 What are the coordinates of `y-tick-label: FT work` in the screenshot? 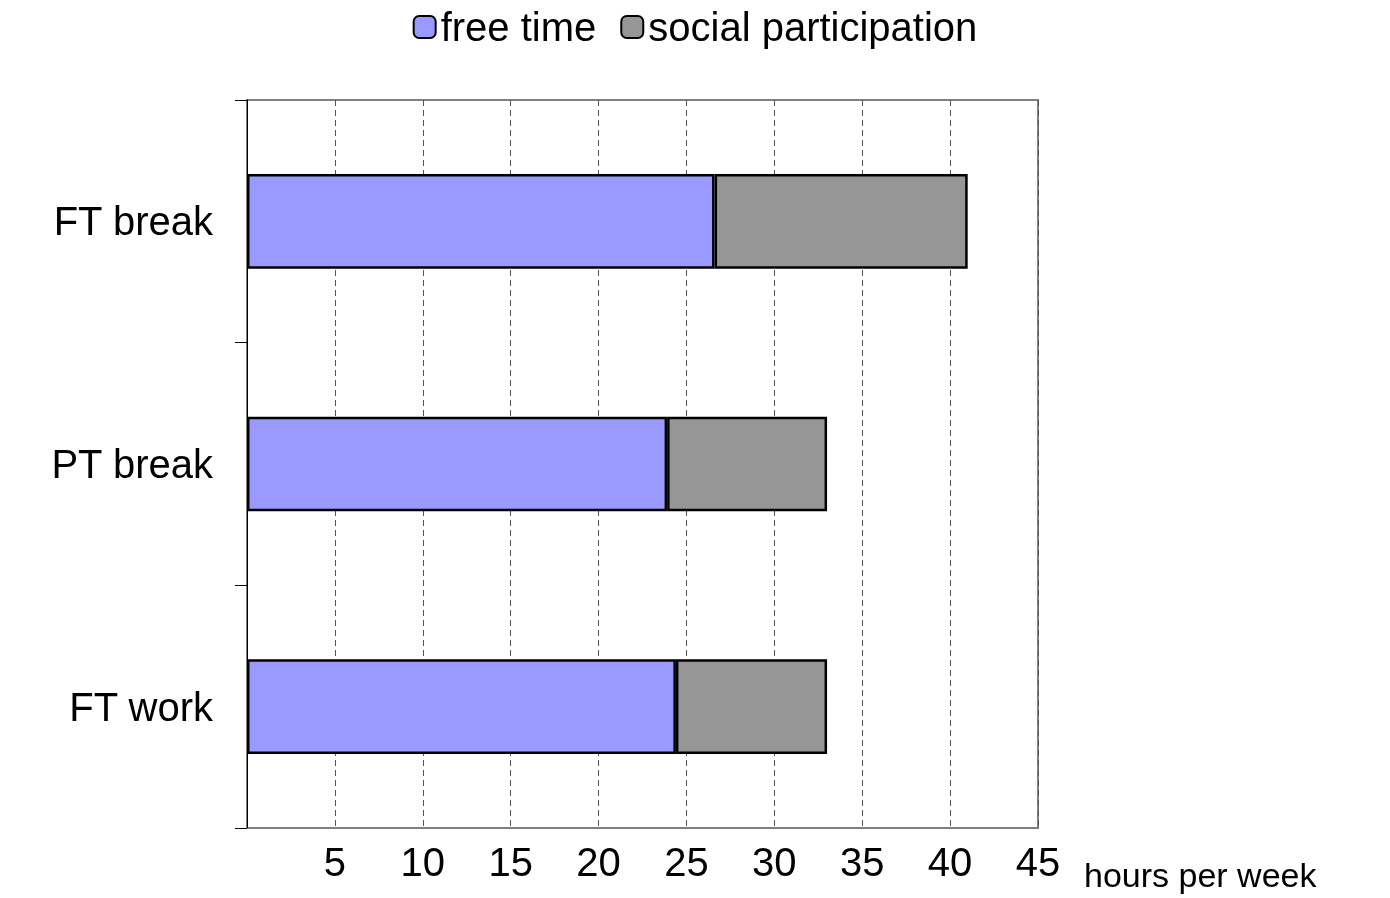 It's located at (141, 706).